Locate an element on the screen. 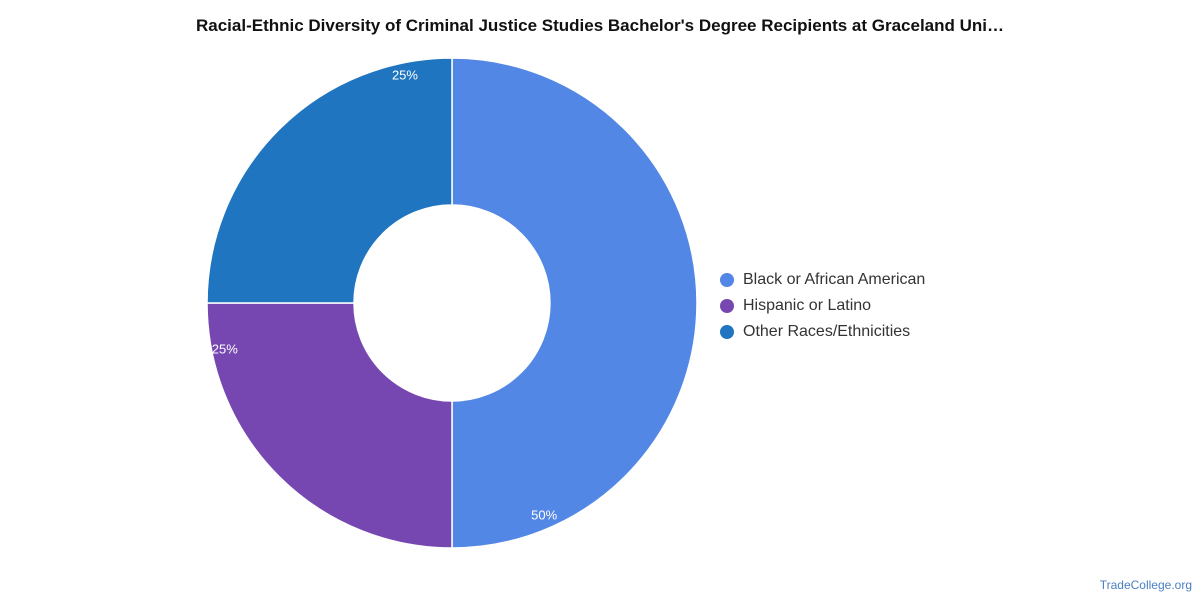 Image resolution: width=1200 pixels, height=600 pixels. legend-item-hispanic-or-latino: Hispanic or Latino is located at coordinates (822, 306).